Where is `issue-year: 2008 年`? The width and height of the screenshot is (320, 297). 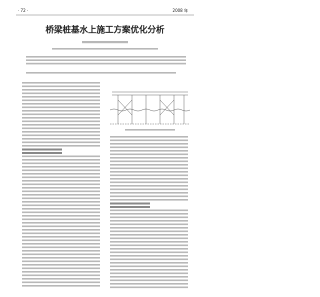 issue-year: 2008 年 is located at coordinates (180, 10).